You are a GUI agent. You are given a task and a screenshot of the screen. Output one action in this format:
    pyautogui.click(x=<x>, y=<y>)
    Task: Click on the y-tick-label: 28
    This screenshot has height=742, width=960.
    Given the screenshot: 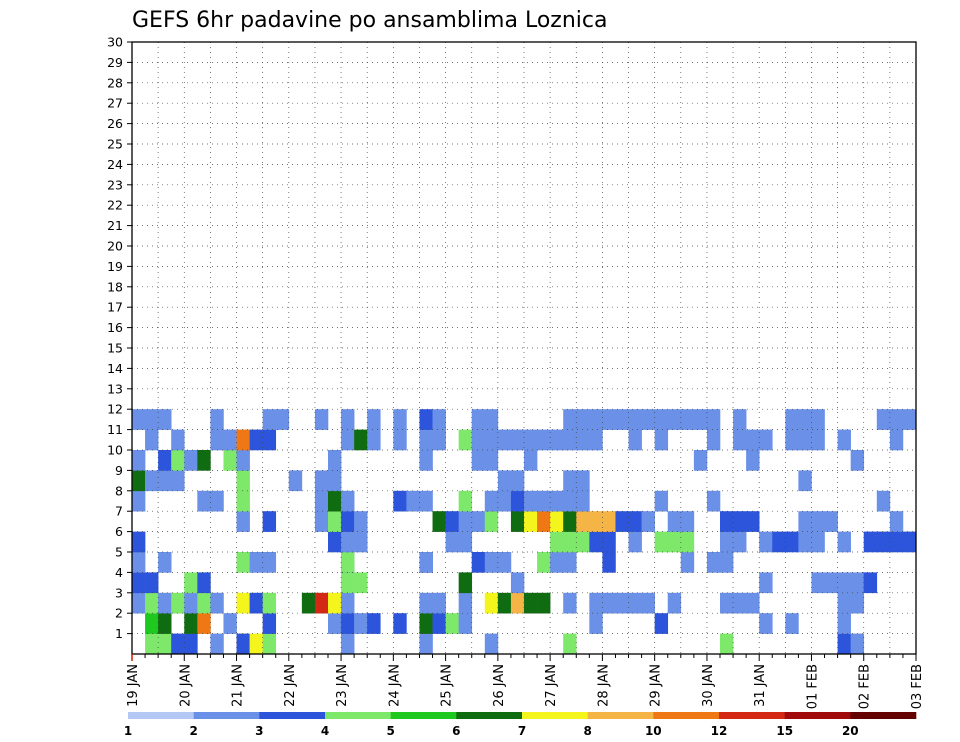 What is the action you would take?
    pyautogui.click(x=115, y=82)
    